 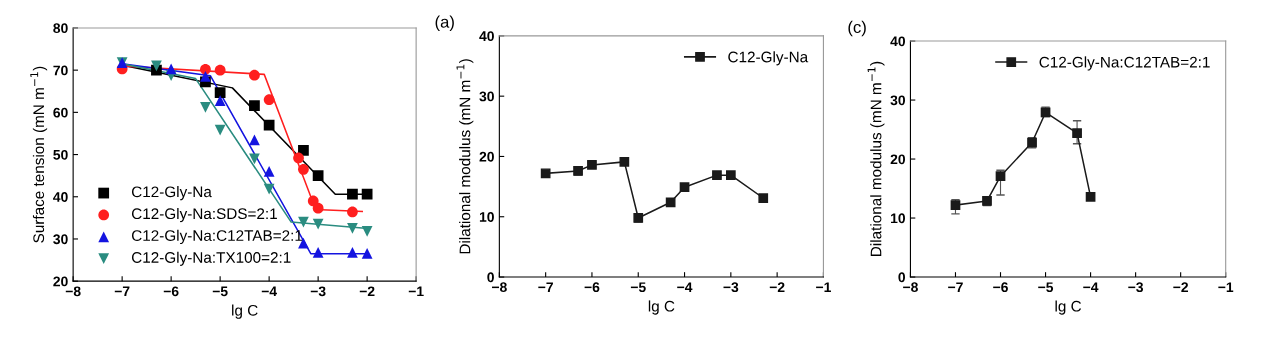 I want to click on y-tick-label: 60, so click(x=60, y=112).